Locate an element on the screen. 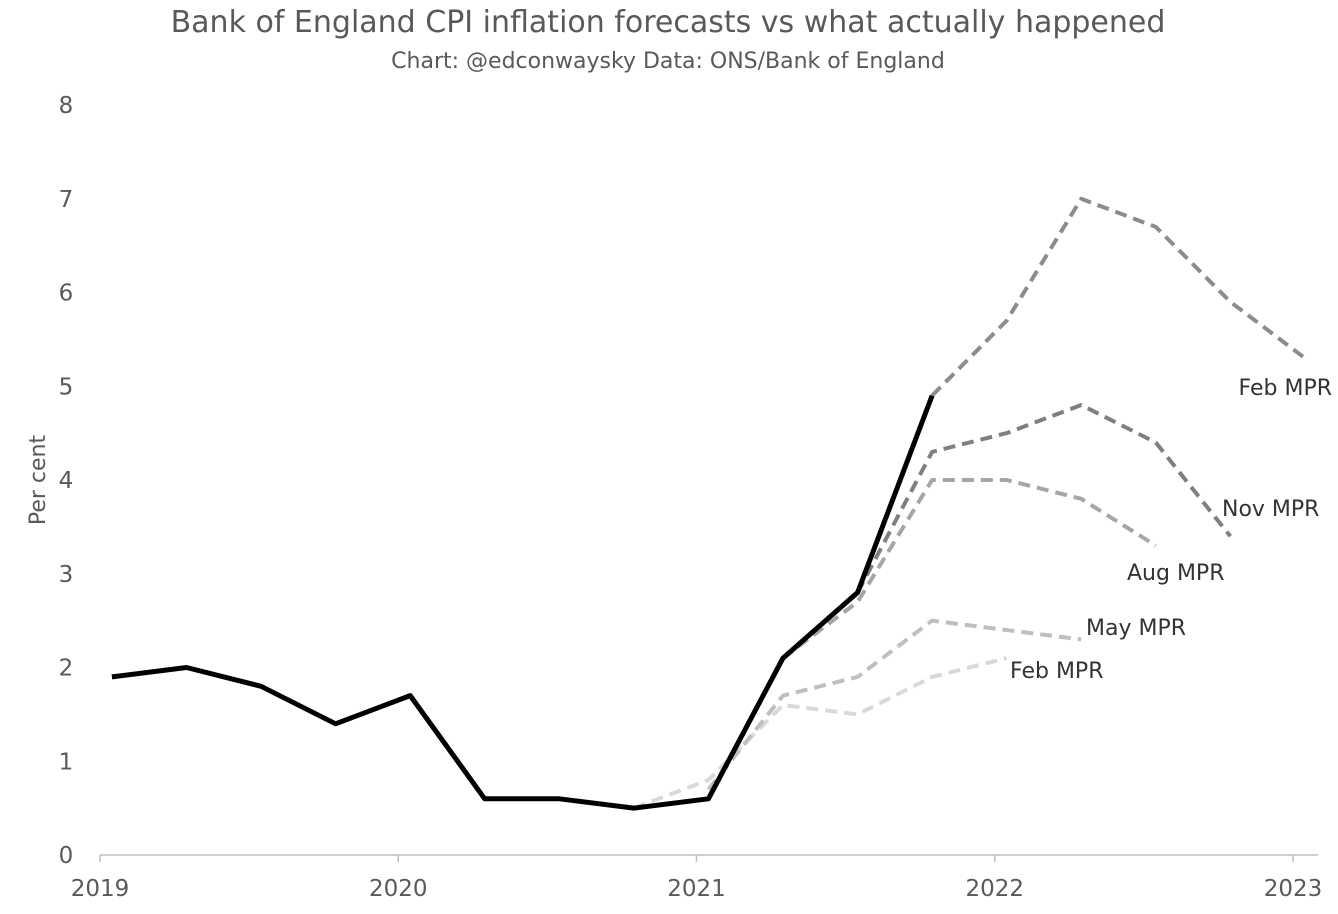  y-tick-label: 4 is located at coordinates (66, 481).